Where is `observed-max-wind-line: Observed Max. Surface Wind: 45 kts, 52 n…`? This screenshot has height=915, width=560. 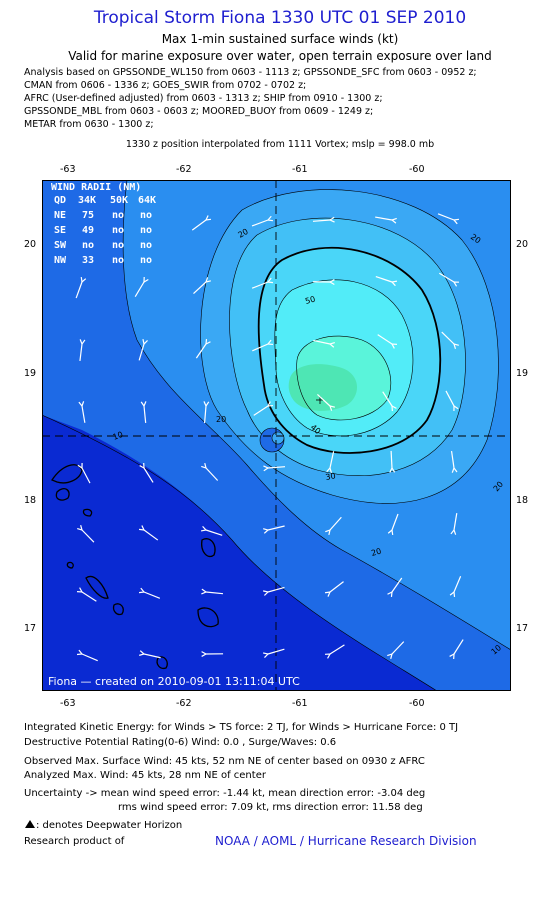
observed-max-wind-line: Observed Max. Surface Wind: 45 kts, 52 n… is located at coordinates (224, 761).